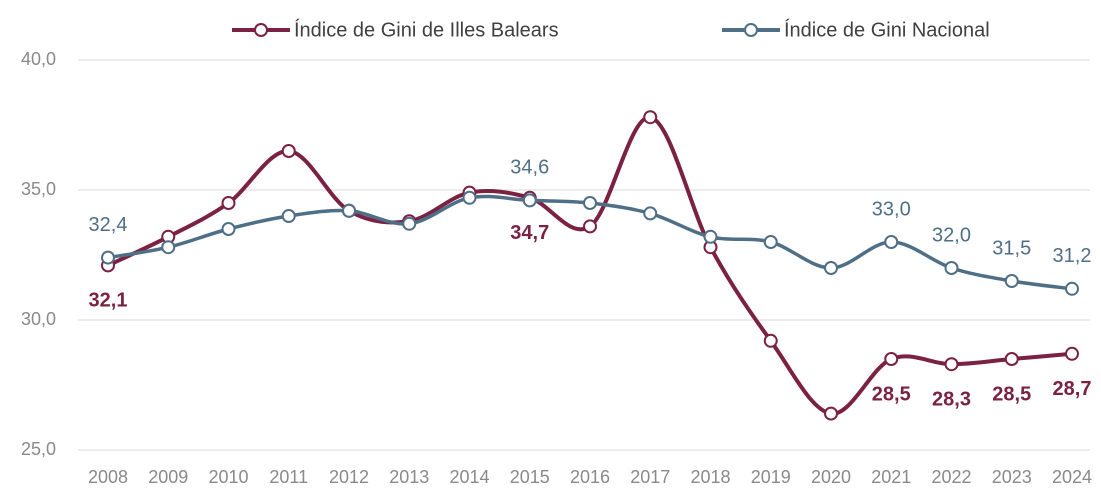 This screenshot has width=1101, height=490. I want to click on y-tick-label: 40,0, so click(38, 59).